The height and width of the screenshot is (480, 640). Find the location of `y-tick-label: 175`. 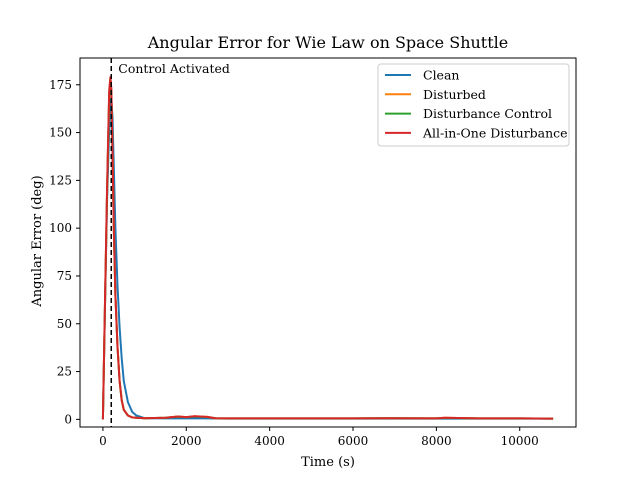

y-tick-label: 175 is located at coordinates (60, 85).